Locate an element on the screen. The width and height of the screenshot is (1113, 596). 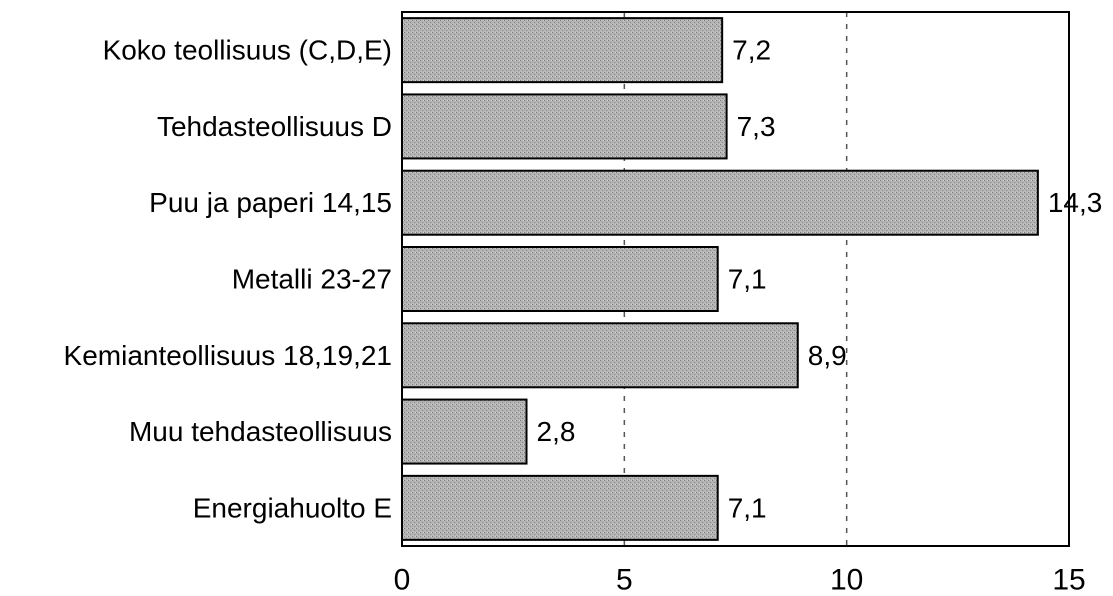
x-tick-label-5: 5 is located at coordinates (624, 580).